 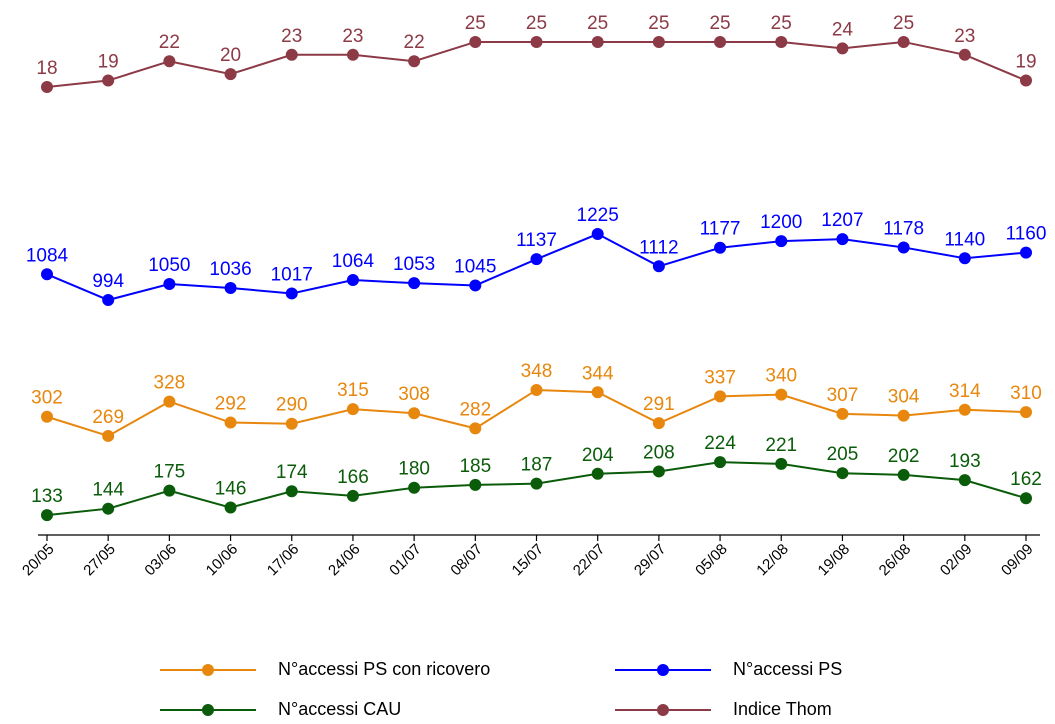 What do you see at coordinates (528, 560) in the screenshot?
I see `x-tick-label: 15/07` at bounding box center [528, 560].